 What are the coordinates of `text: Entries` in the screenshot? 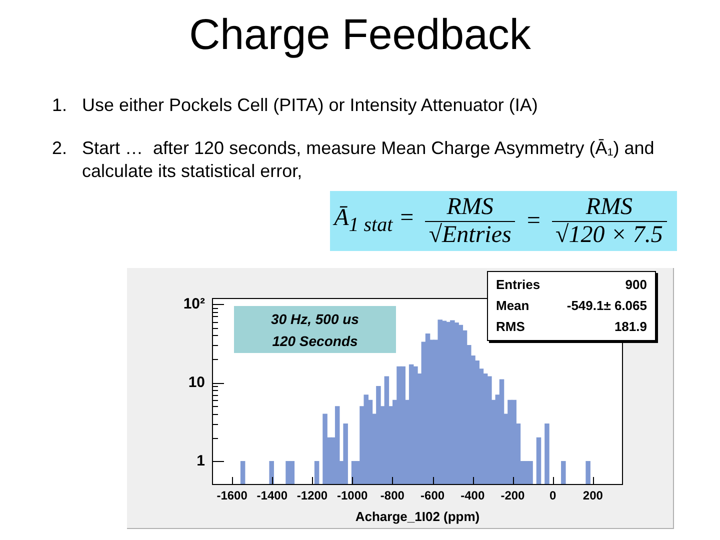 It's located at (518, 284).